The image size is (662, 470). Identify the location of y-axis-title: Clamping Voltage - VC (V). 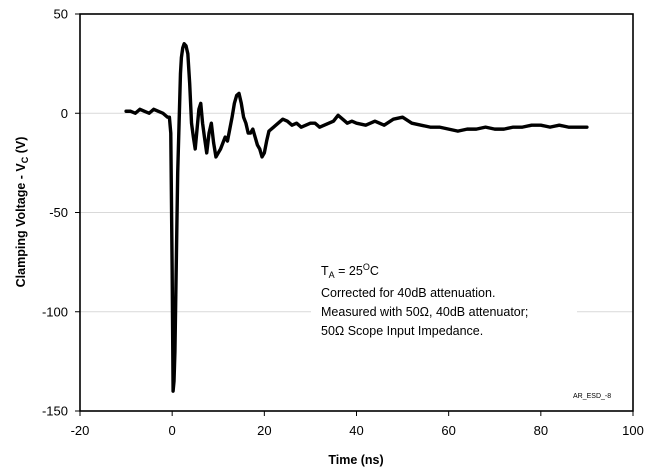
(22, 212).